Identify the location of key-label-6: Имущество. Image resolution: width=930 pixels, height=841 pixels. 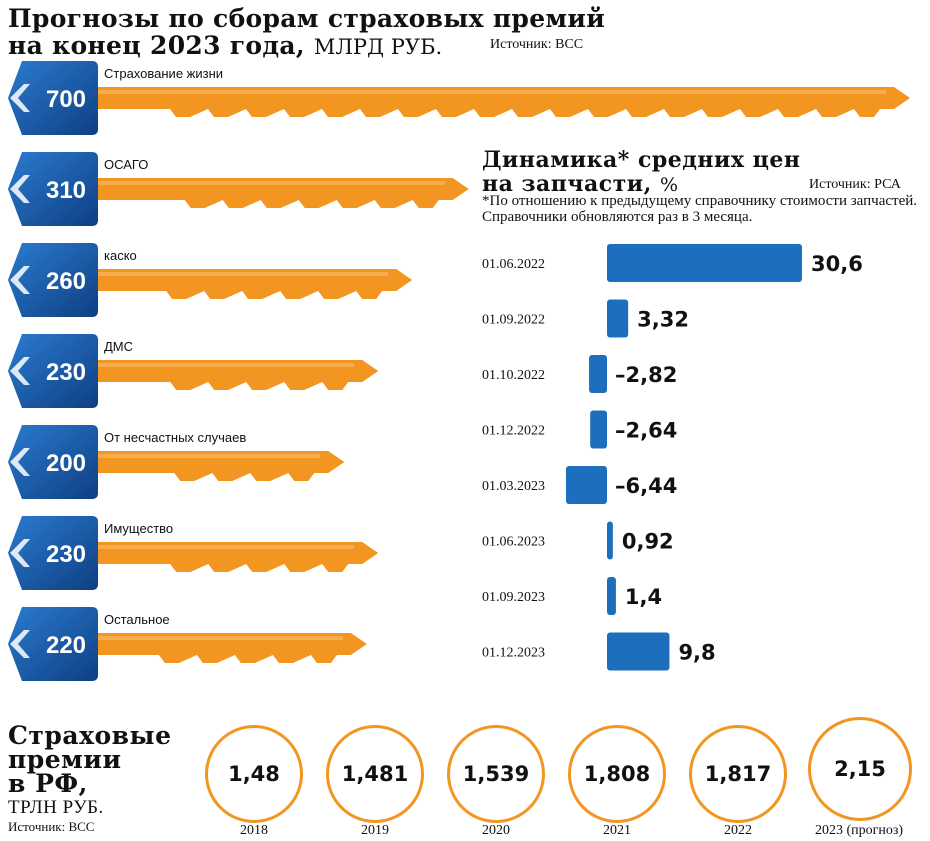
(139, 528).